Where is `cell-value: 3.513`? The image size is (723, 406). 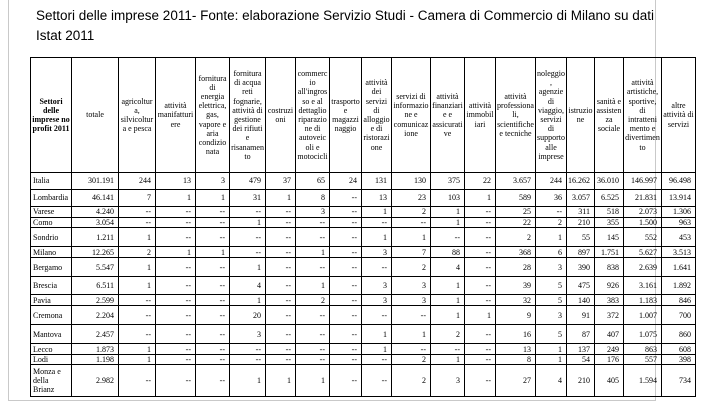 cell-value: 3.513 is located at coordinates (678, 252).